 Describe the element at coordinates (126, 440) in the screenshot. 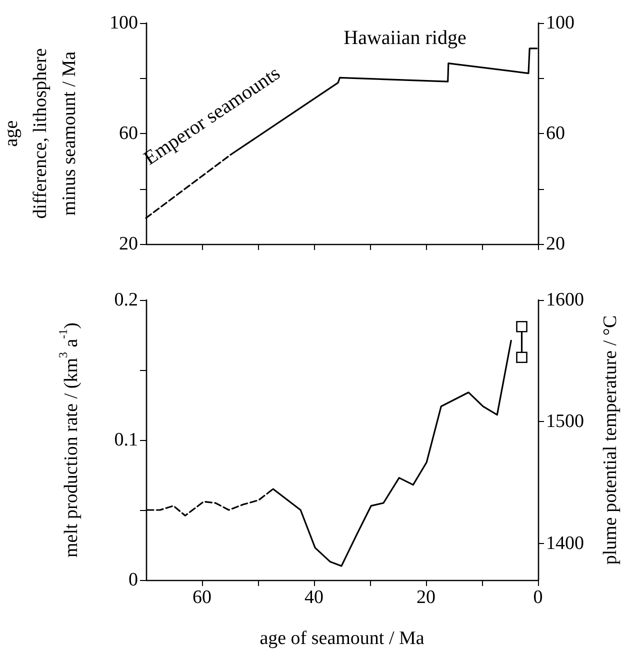

I see `y-tick-label: 0.1` at that location.